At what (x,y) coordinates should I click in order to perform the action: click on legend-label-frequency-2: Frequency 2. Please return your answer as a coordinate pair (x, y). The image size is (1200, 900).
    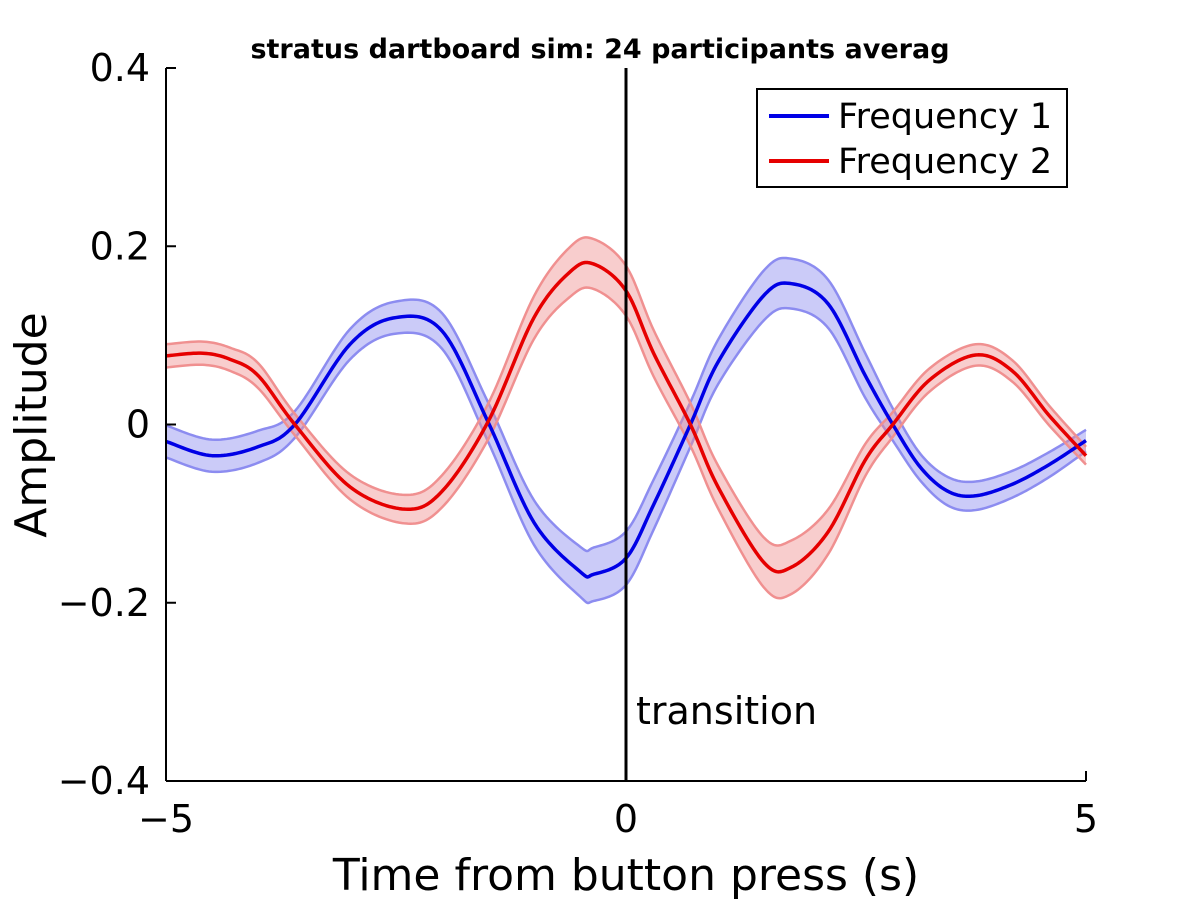
    Looking at the image, I should click on (945, 162).